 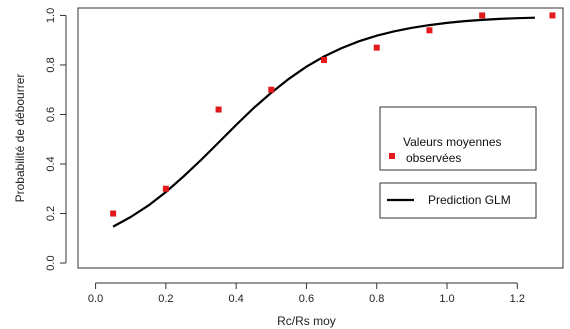 I want to click on x-axis-title: Rc/Rs moy, so click(x=306, y=321).